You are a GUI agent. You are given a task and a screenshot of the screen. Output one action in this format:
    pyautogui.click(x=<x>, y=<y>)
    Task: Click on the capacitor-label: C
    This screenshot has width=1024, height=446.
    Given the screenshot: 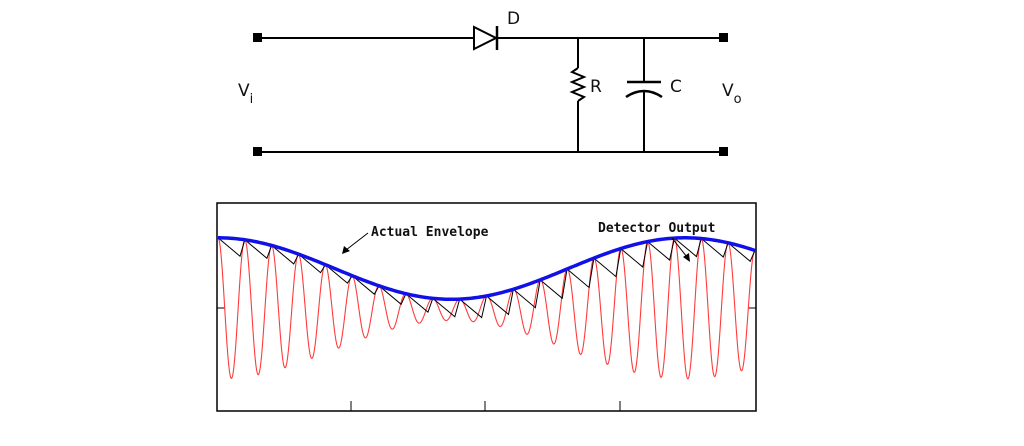 What is the action you would take?
    pyautogui.click(x=676, y=87)
    